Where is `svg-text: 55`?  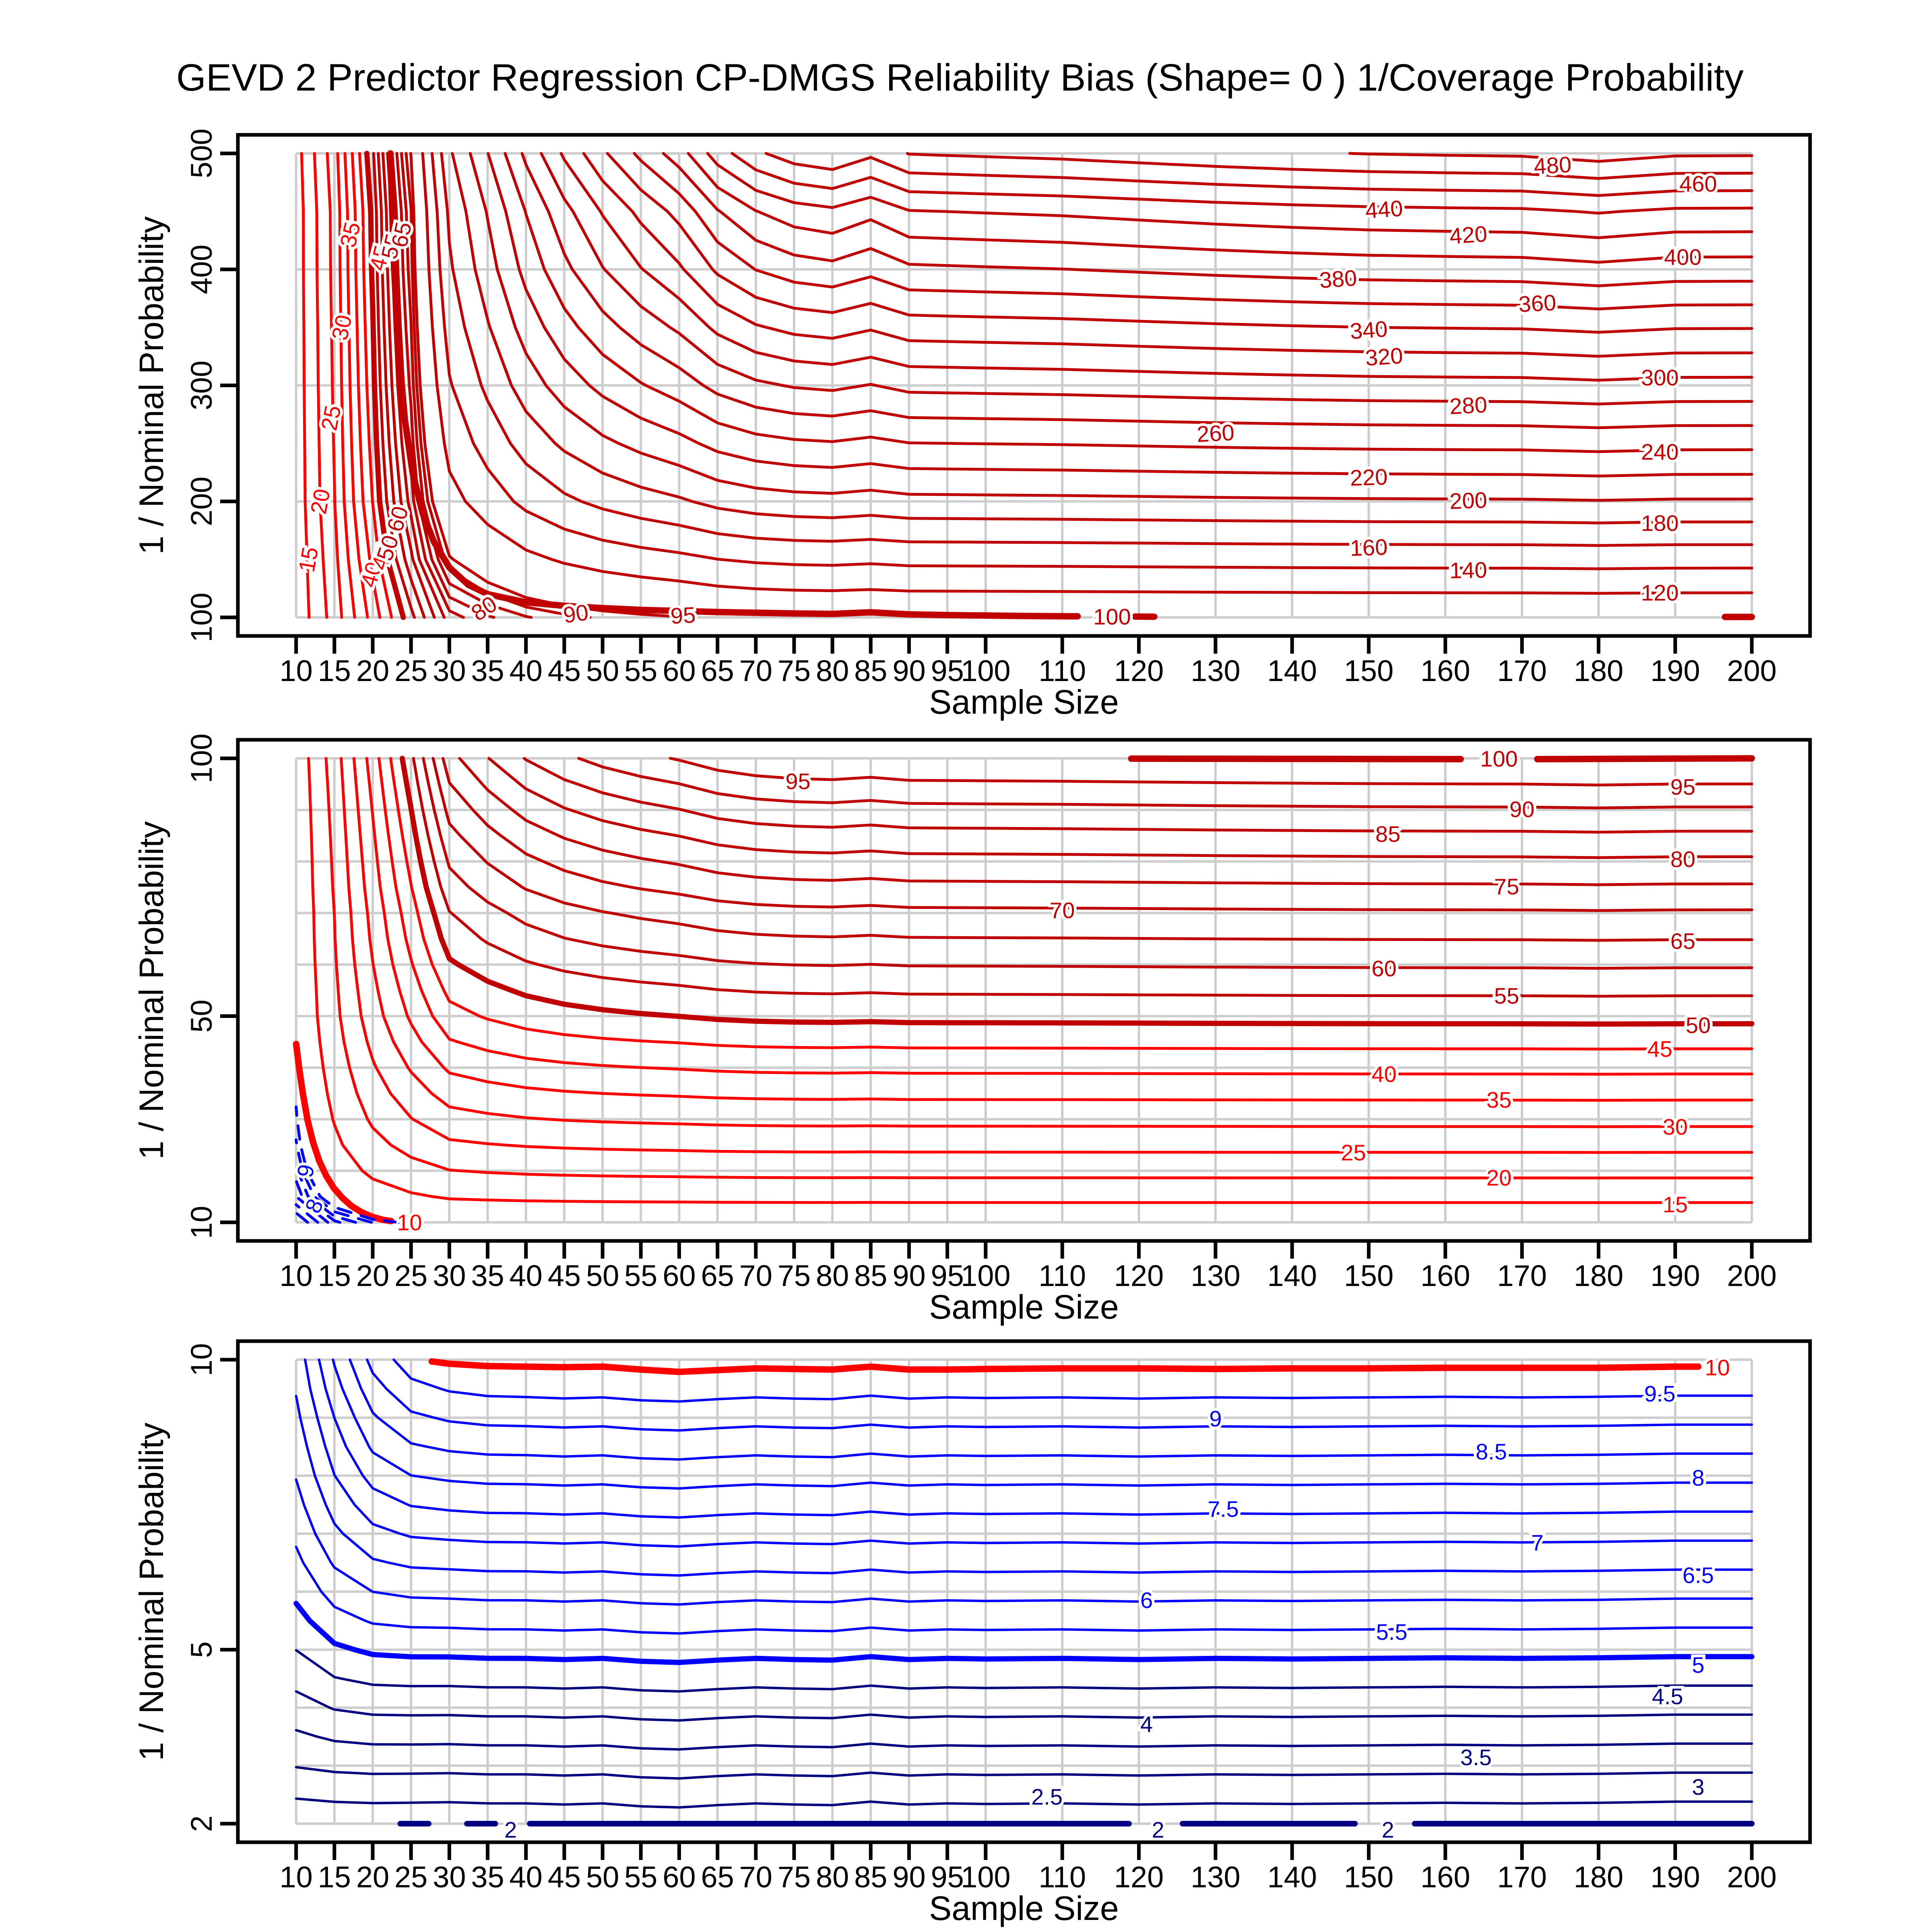
svg-text: 55 is located at coordinates (640, 670).